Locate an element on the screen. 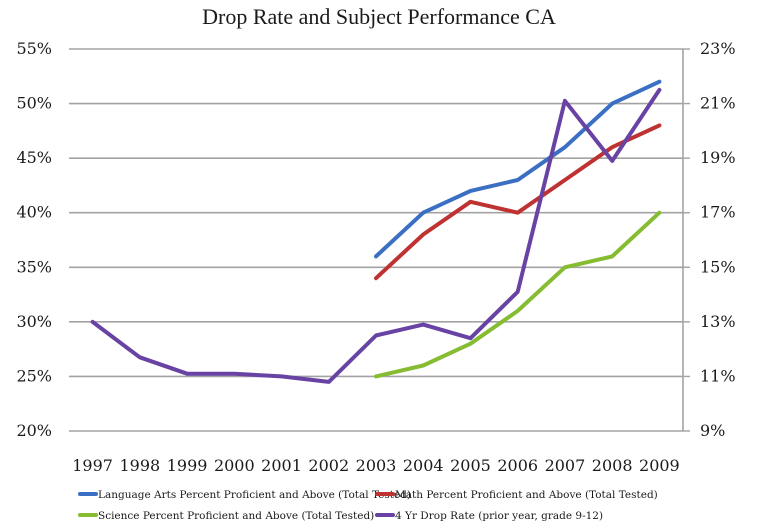  left-axis-ticks: 55% 50% 45% 40% 35% 30% 25% 20% is located at coordinates (34, 239).